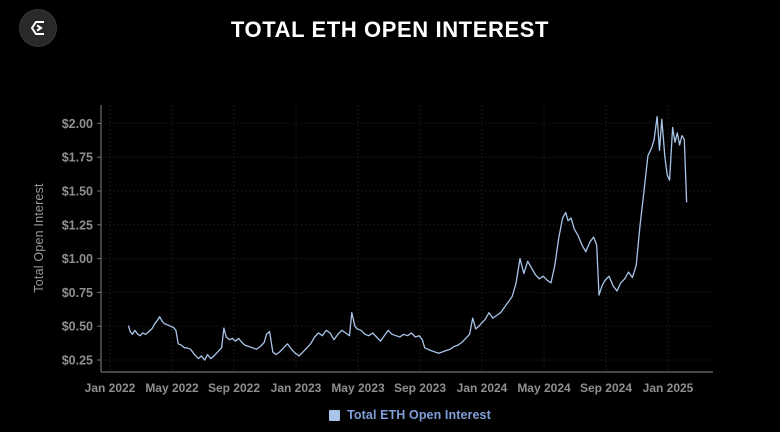  I want to click on y-tick-label: $0.25, so click(77, 361).